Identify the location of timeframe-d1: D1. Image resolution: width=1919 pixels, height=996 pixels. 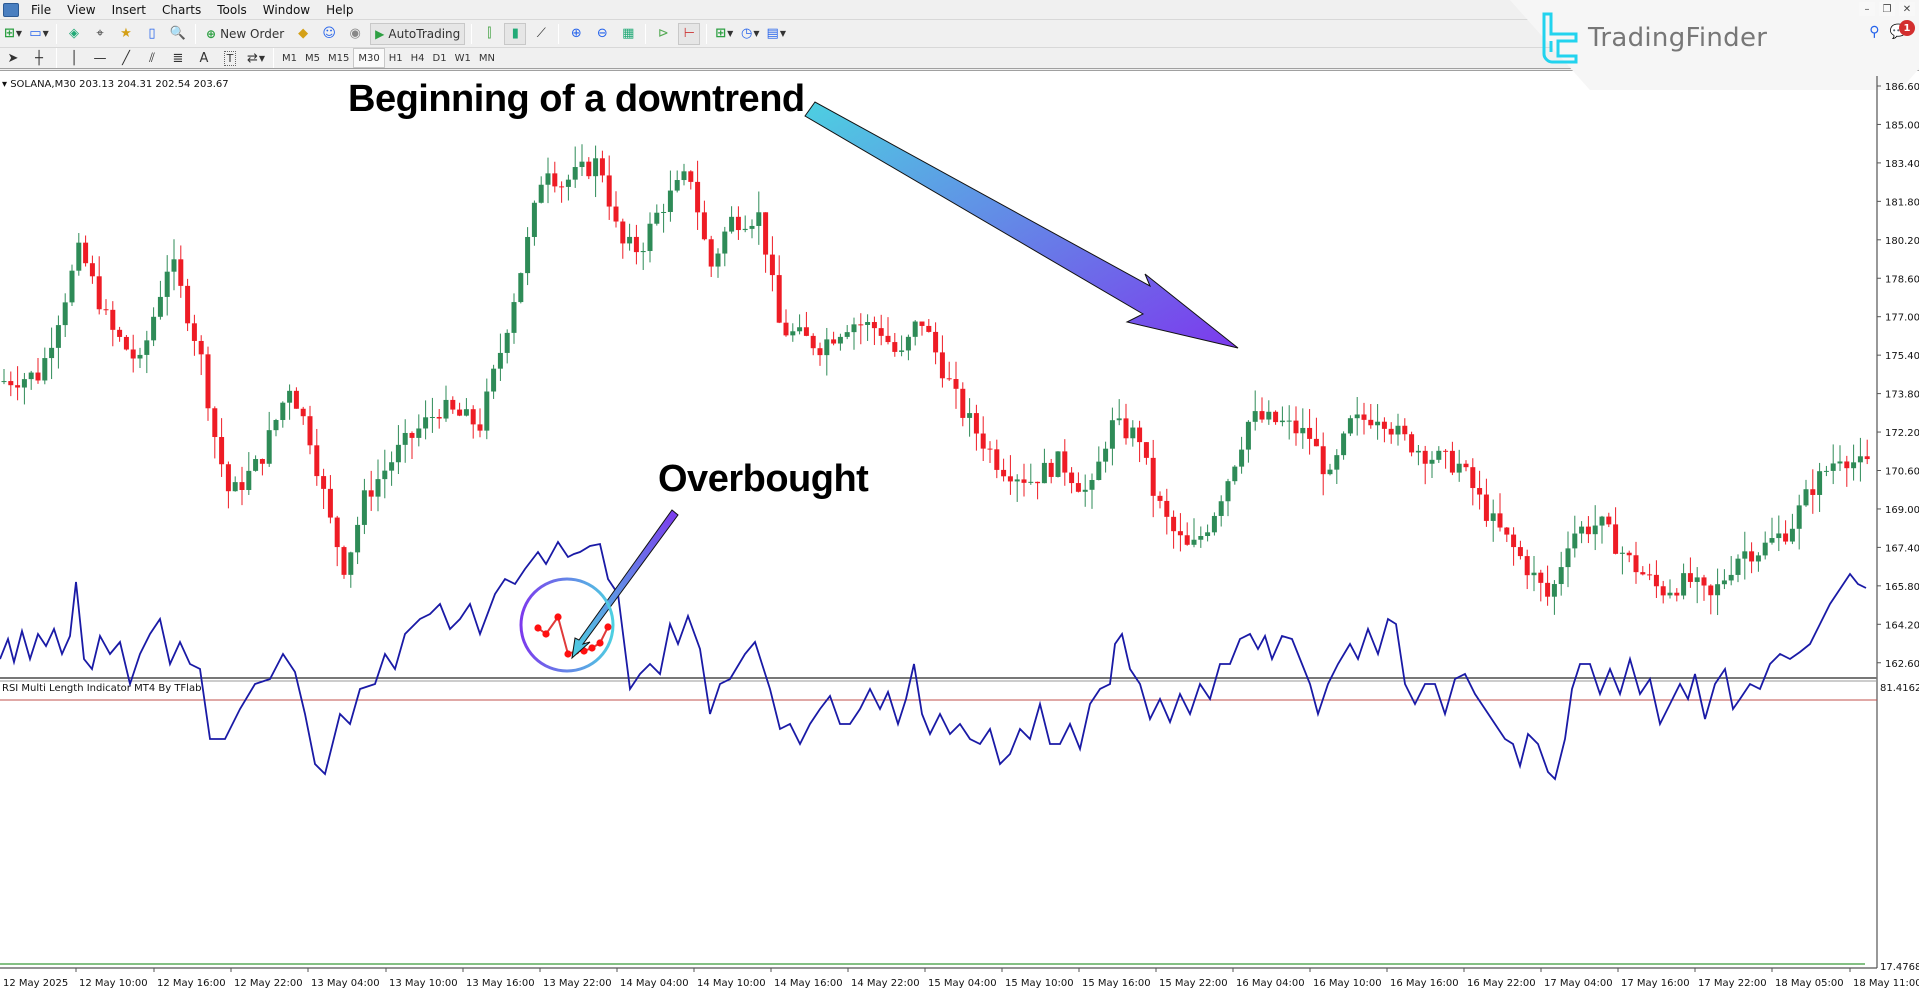
(439, 58).